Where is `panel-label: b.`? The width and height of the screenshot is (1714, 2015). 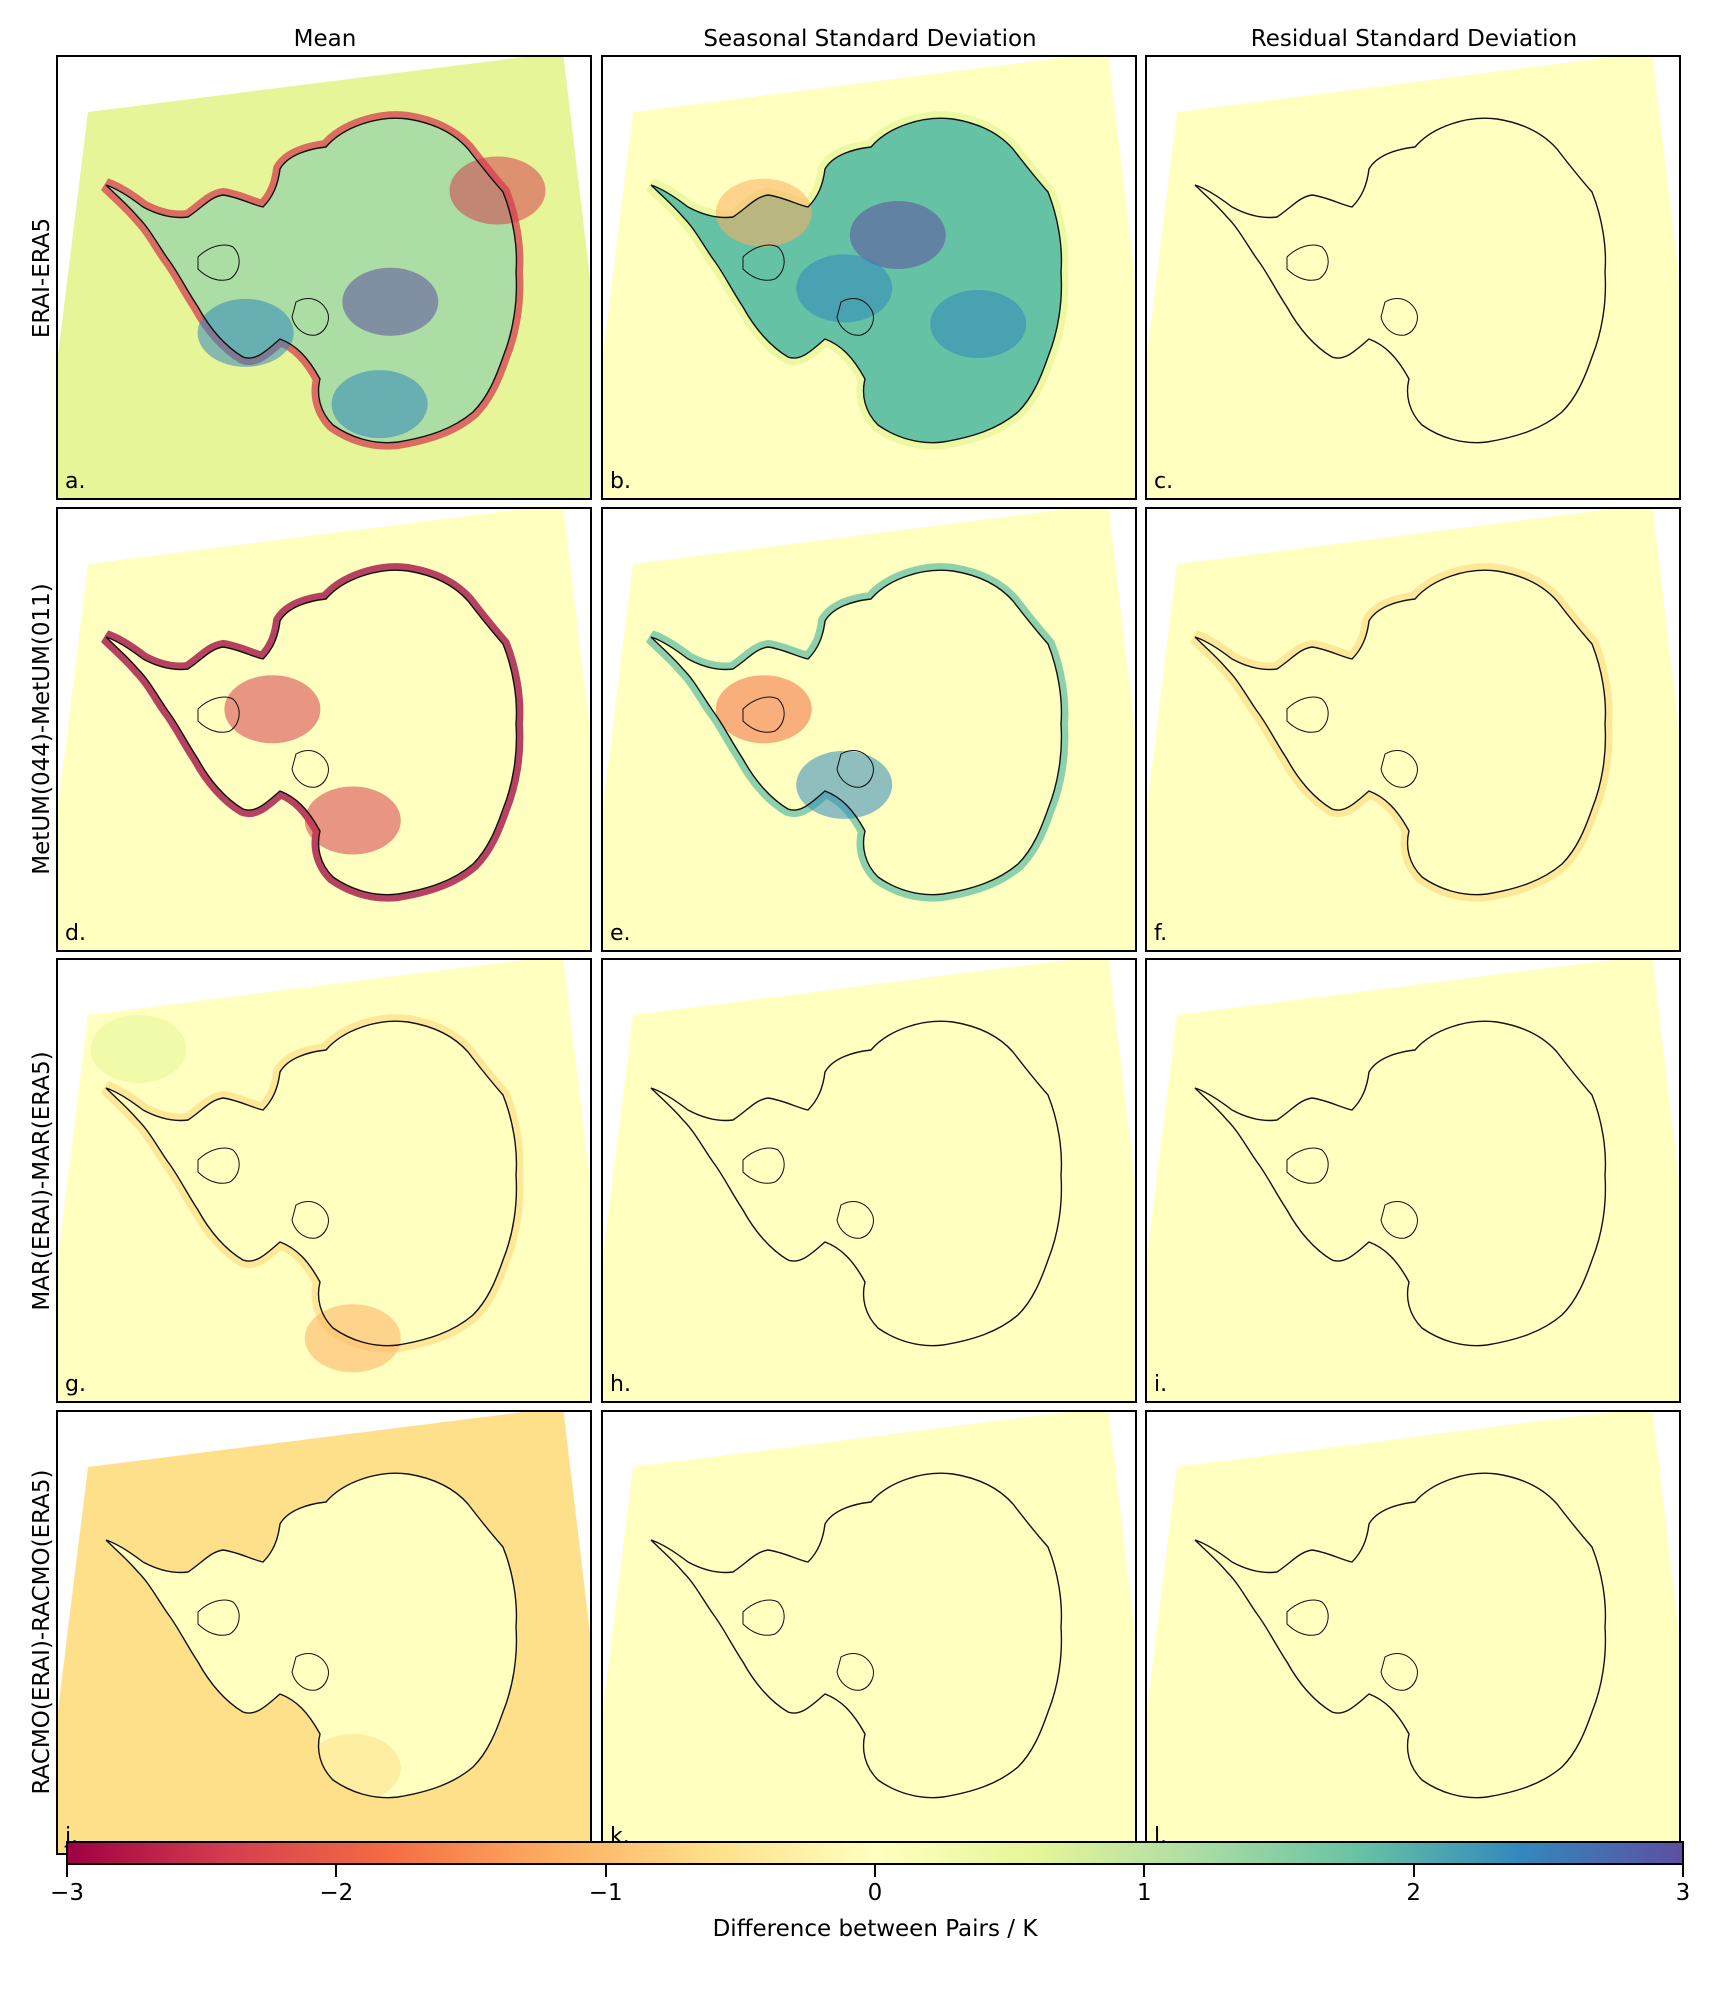
panel-label: b. is located at coordinates (620, 481).